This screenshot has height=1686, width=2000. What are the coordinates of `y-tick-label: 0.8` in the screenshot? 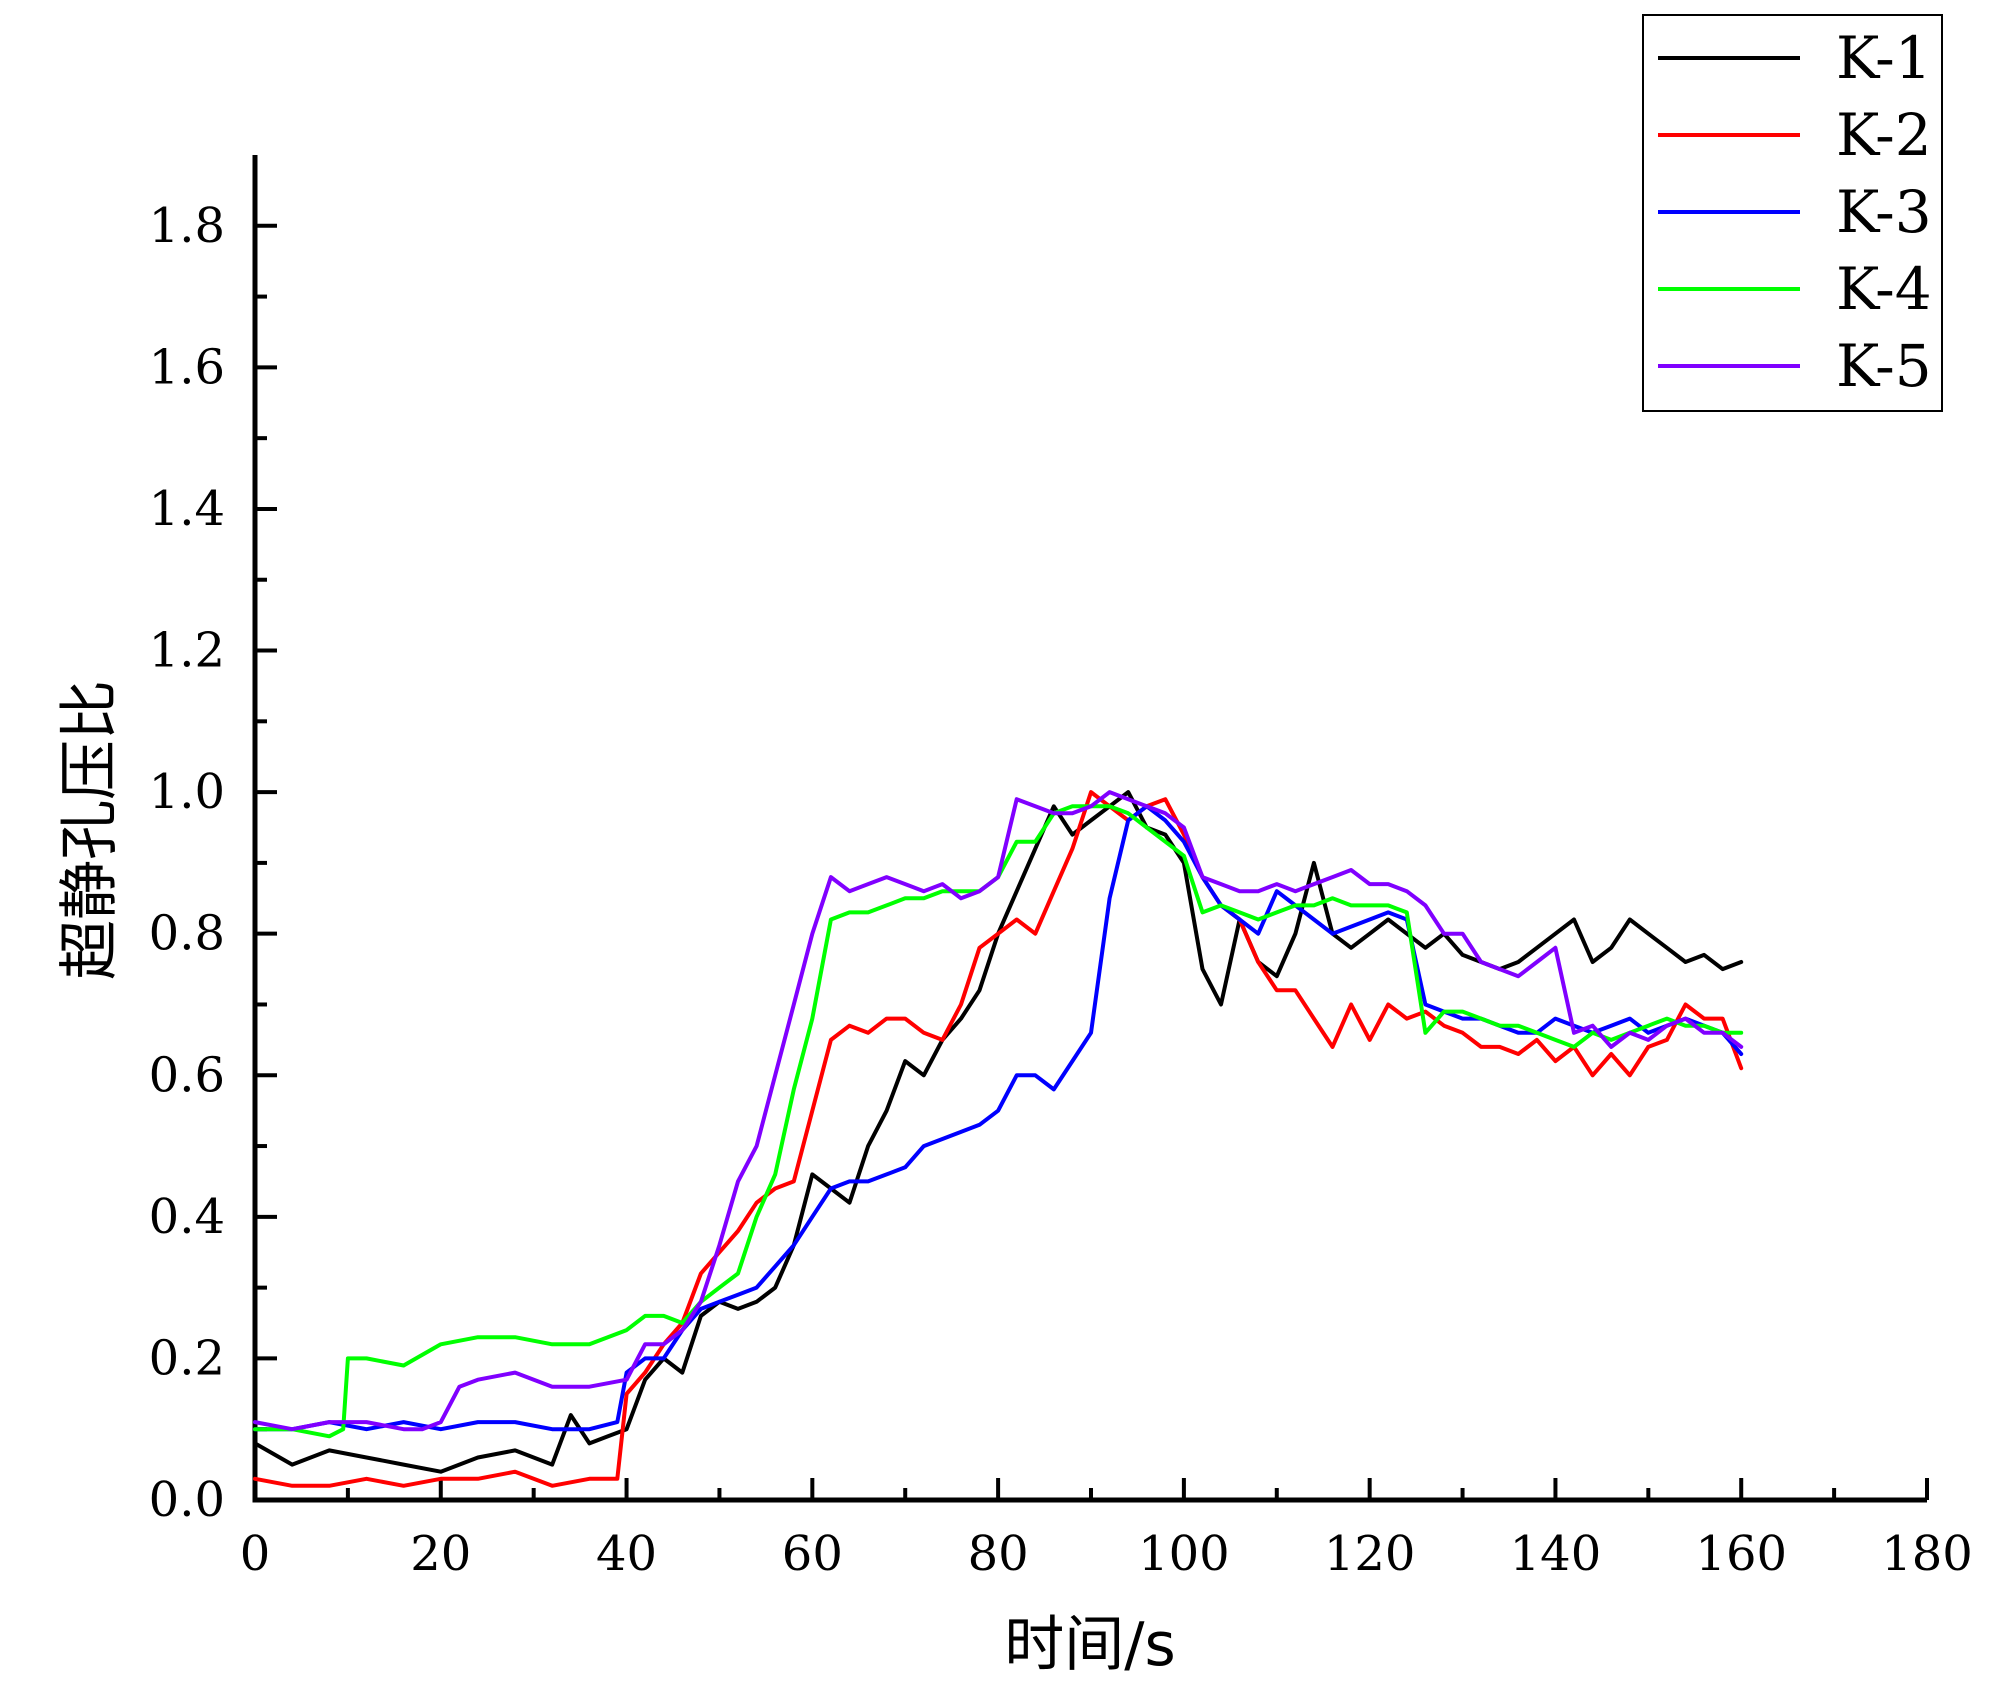 It's located at (187, 934).